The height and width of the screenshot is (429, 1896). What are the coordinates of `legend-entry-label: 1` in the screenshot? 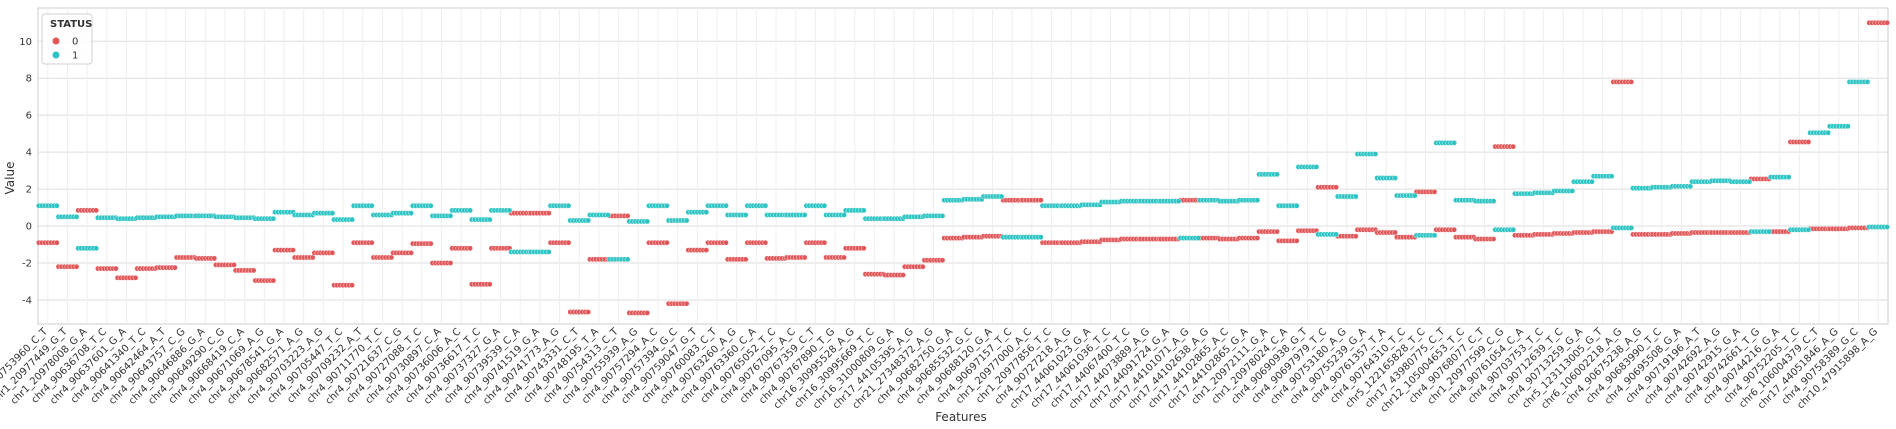 It's located at (75, 56).